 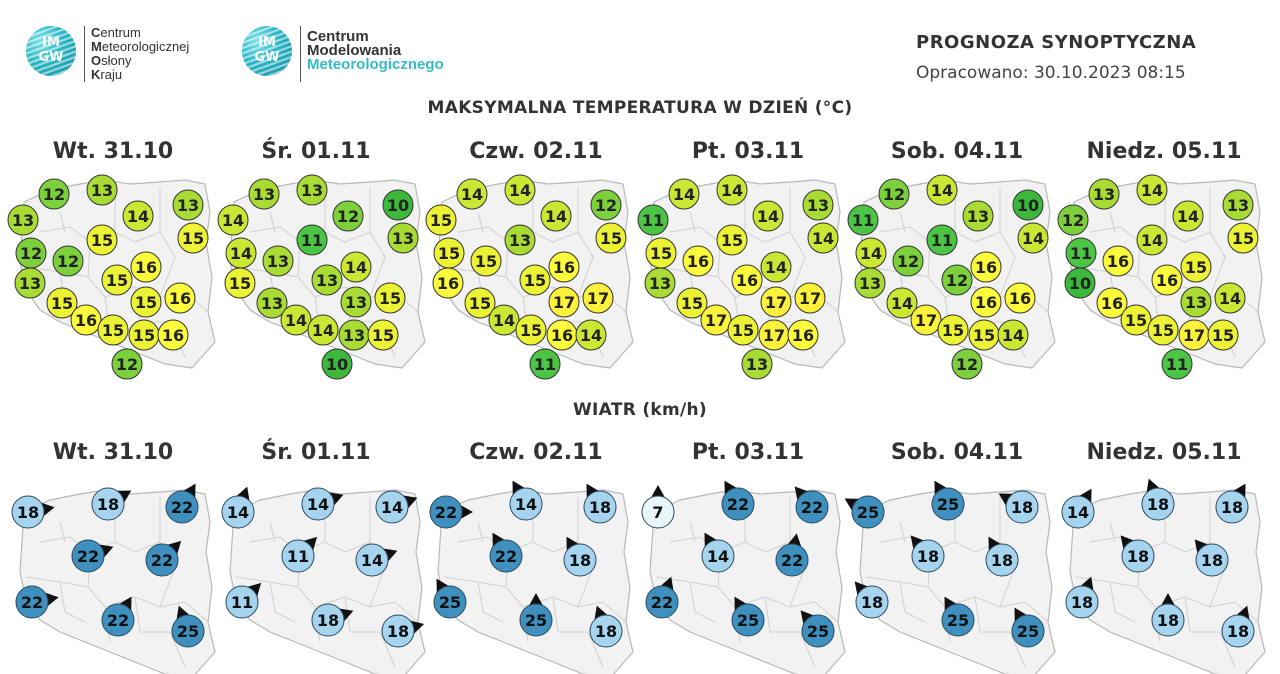 What do you see at coordinates (658, 507) in the screenshot?
I see `wind-marker: 7` at bounding box center [658, 507].